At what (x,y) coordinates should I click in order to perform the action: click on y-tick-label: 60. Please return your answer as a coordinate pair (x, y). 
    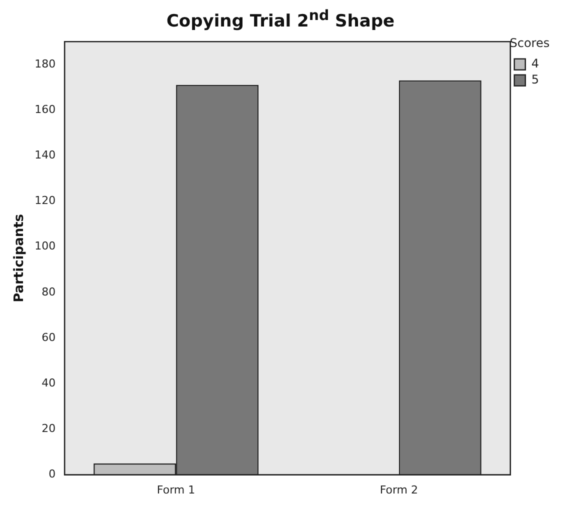
    Looking at the image, I should click on (49, 337).